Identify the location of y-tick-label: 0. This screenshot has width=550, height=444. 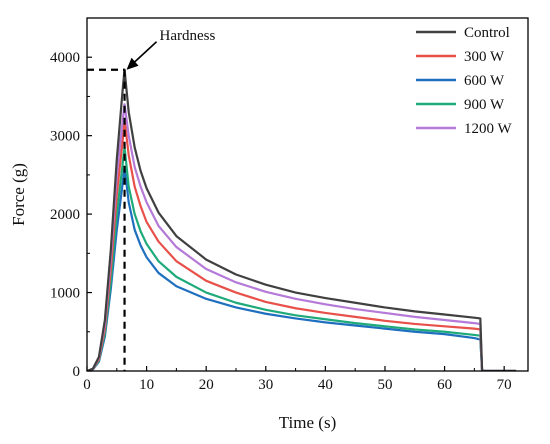
(77, 372).